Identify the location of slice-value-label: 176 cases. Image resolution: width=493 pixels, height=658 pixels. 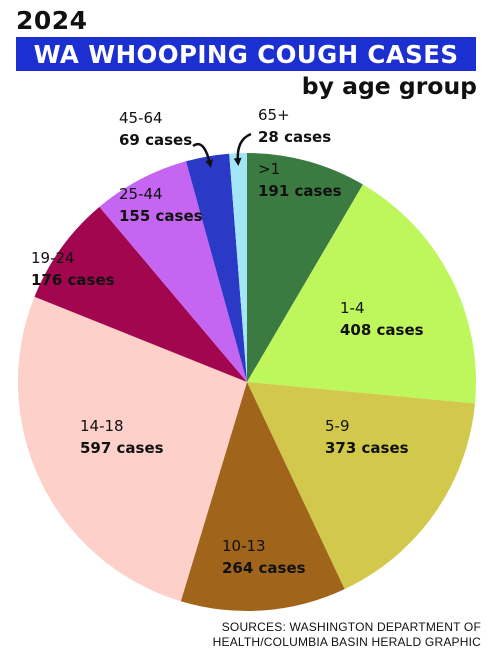
(73, 280).